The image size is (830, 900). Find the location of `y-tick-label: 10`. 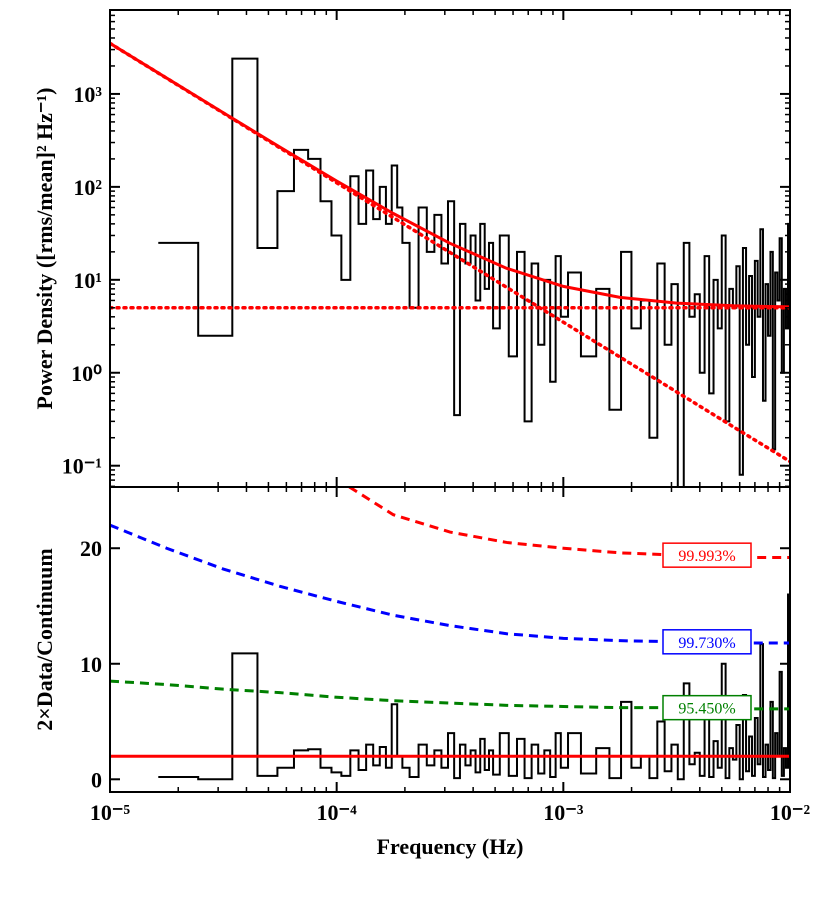

y-tick-label: 10 is located at coordinates (91, 664).